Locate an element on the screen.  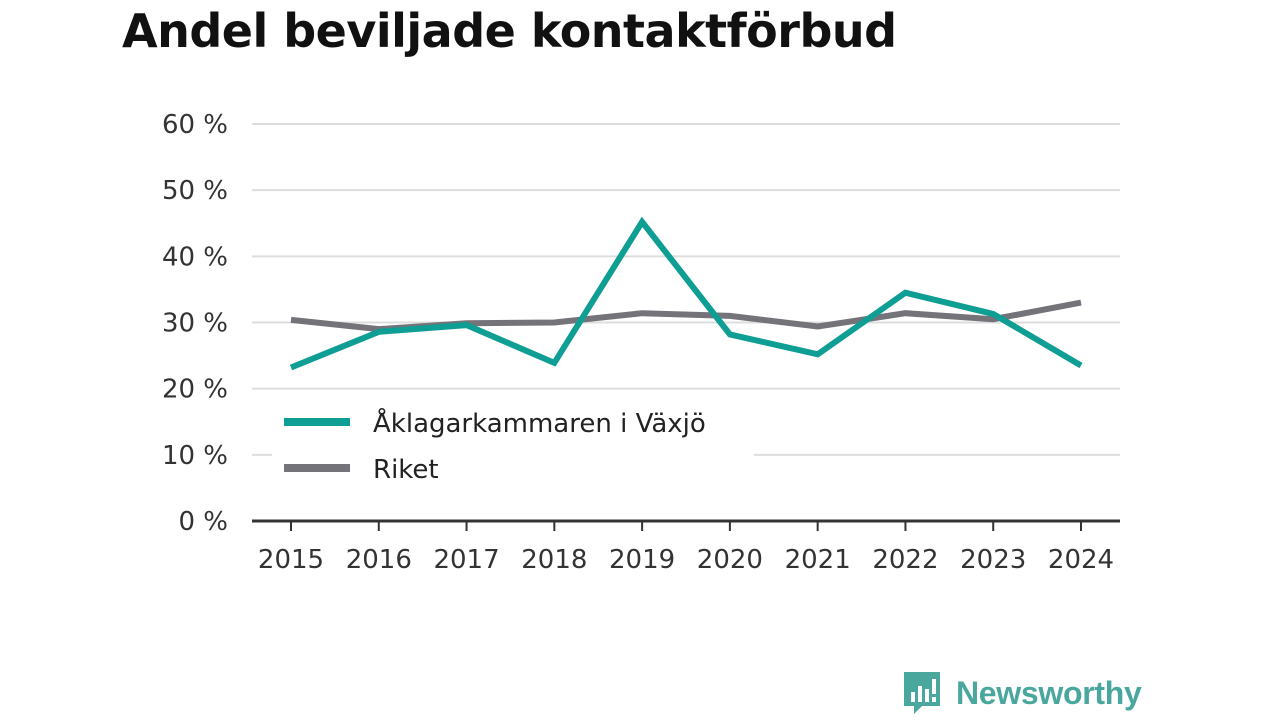
legend-background is located at coordinates (513, 445).